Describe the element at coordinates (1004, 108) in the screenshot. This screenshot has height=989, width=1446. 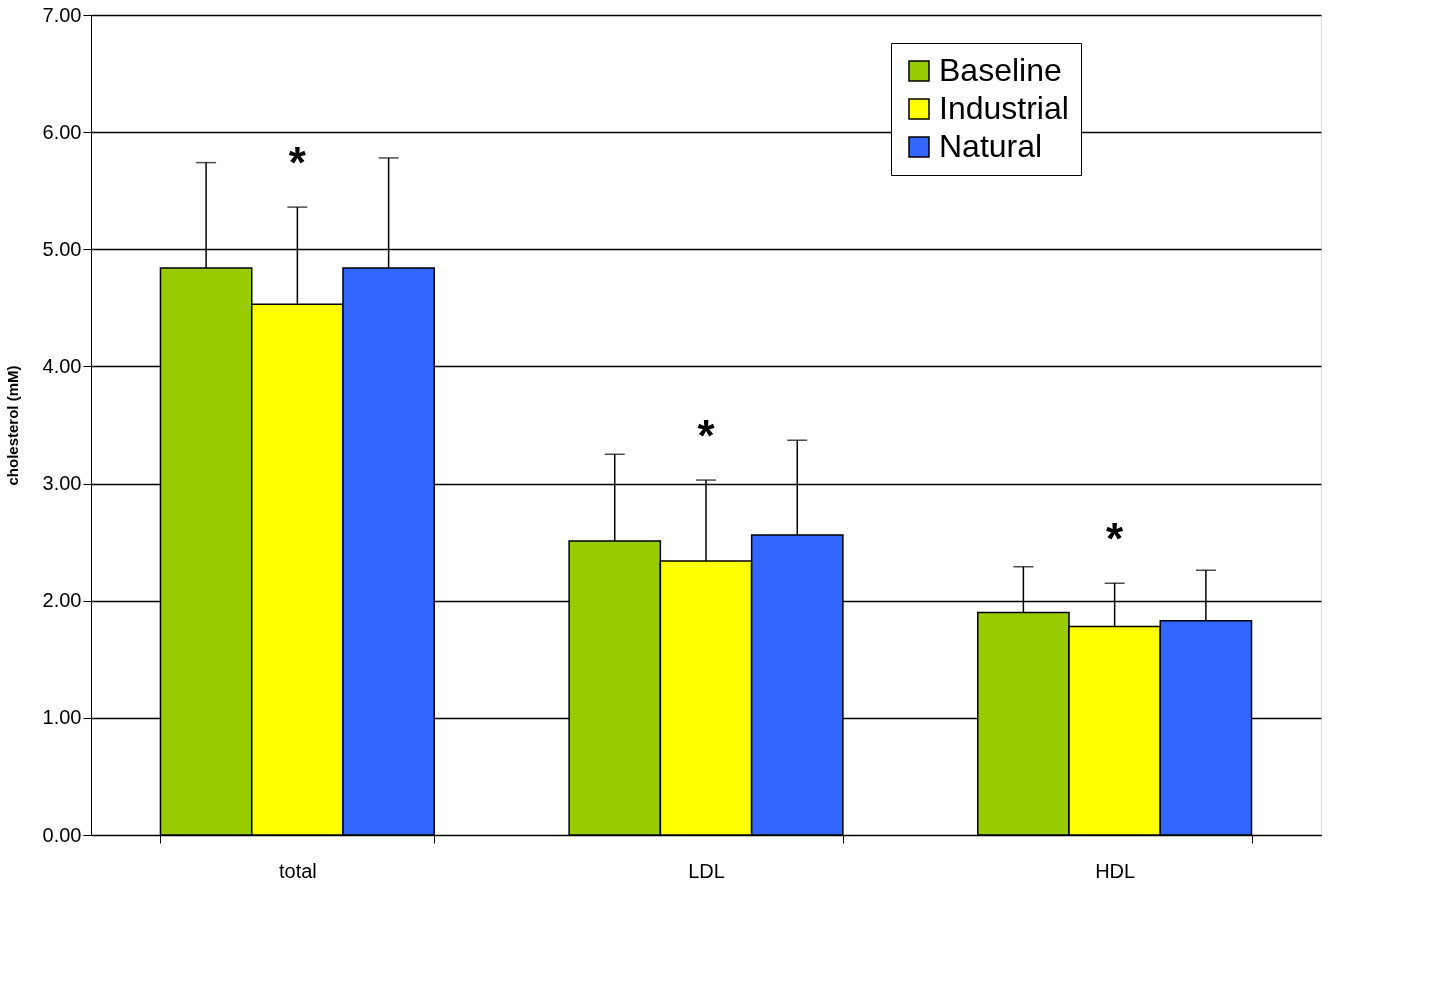
I see `legend-label: Industrial` at that location.